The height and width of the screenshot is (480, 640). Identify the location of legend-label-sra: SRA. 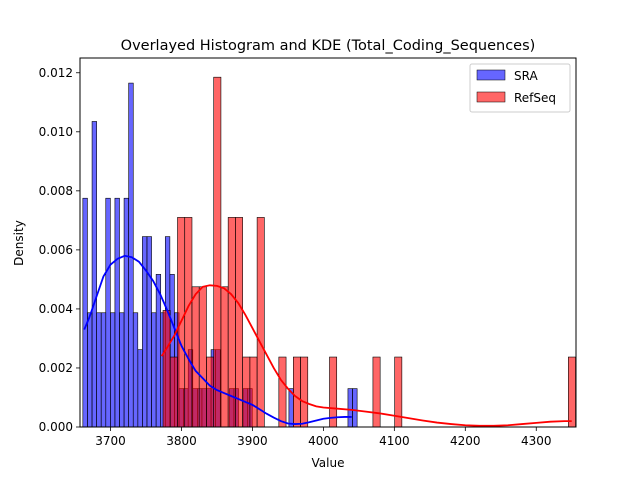
(526, 76).